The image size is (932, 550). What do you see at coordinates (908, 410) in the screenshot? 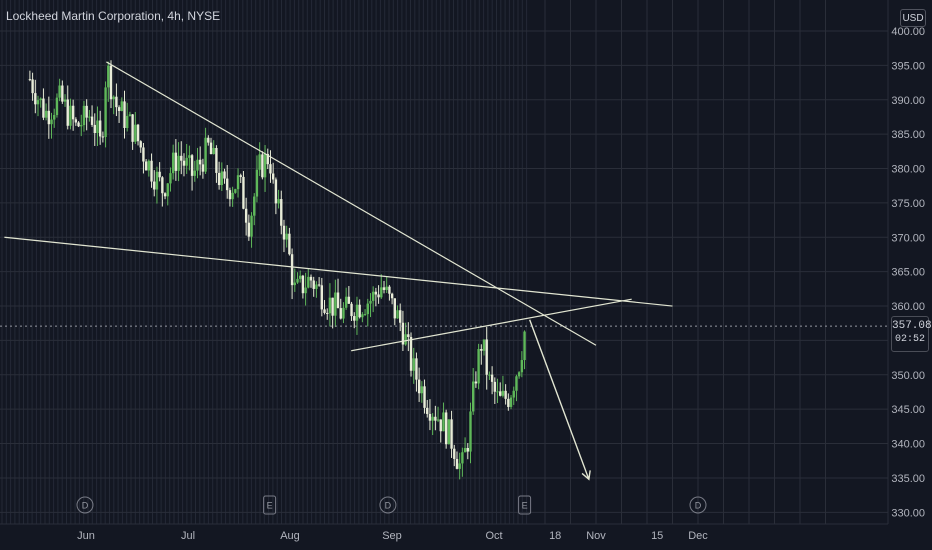
I see `y-tick-label: 345.00` at bounding box center [908, 410].